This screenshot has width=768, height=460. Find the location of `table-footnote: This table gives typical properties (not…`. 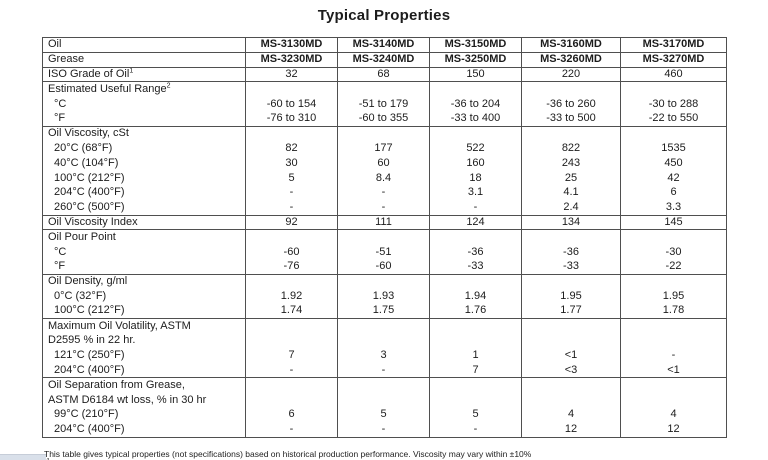

table-footnote: This table gives typical properties (not… is located at coordinates (288, 454).